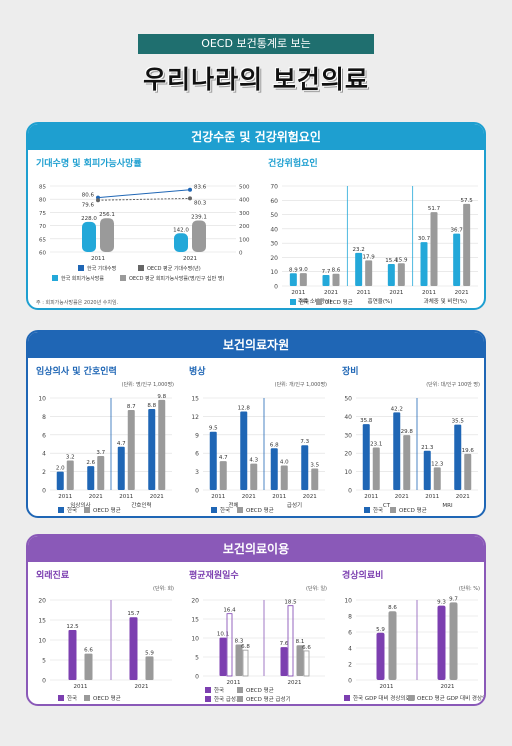 This screenshot has height=746, width=512. I want to click on chart-title: 경상의료비, so click(362, 575).